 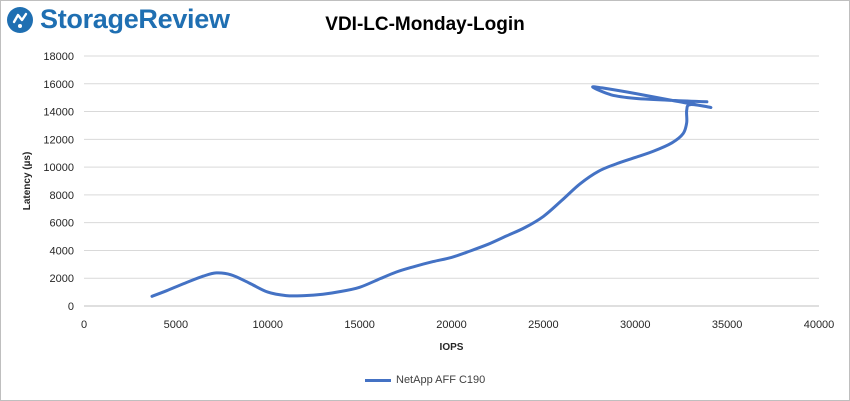 I want to click on y-tick-label: 18000, so click(x=58, y=57).